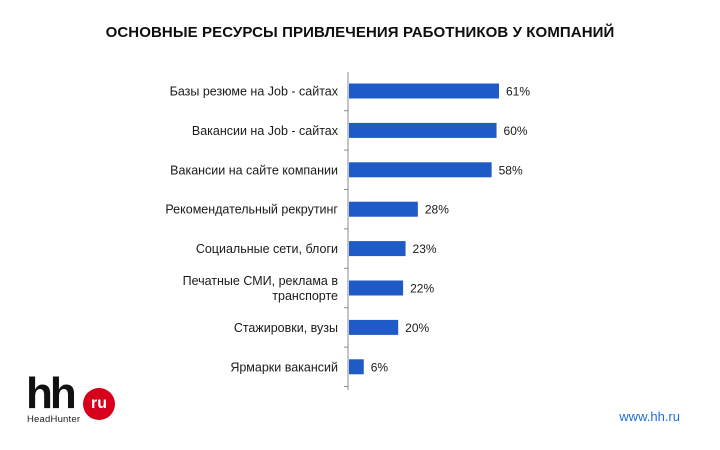  I want to click on headhunter-logo: hh ru HeadHunter, so click(76, 400).